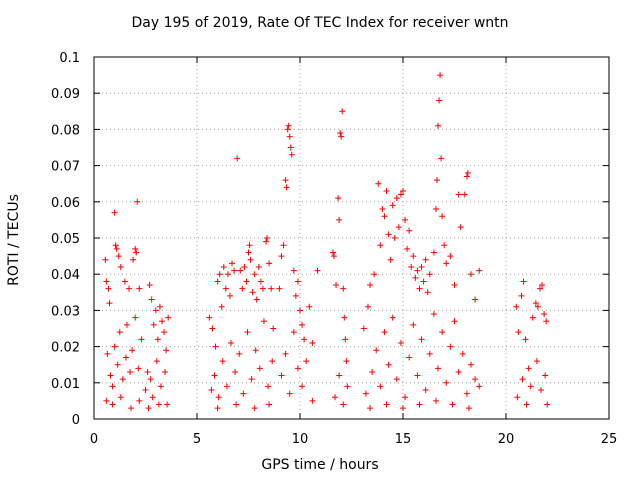  Describe the element at coordinates (14, 240) in the screenshot. I see `y-axis-label: ROTI / TECUs` at that location.